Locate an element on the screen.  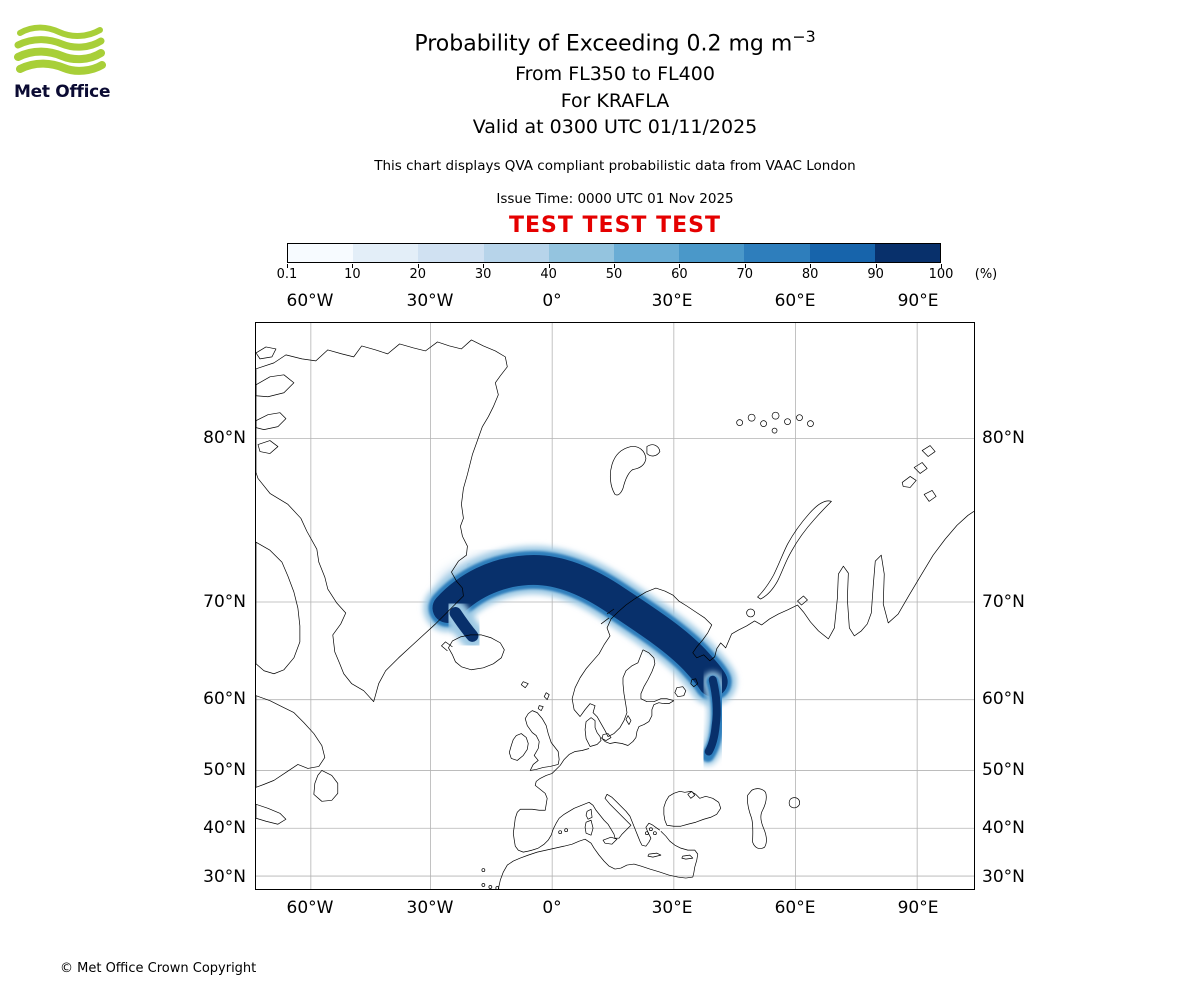
colorbar-label-7: 70 is located at coordinates (745, 274).